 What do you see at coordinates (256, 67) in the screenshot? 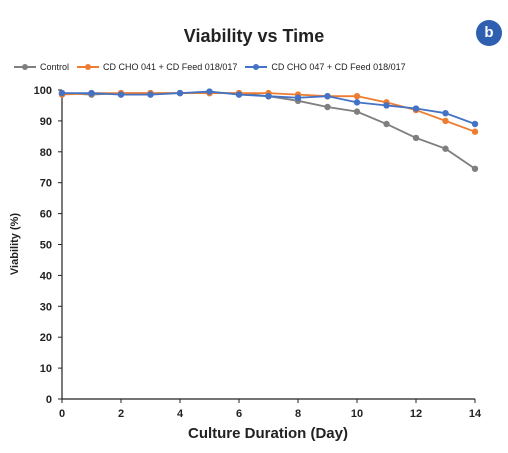
I see `legend-marker-cho047` at bounding box center [256, 67].